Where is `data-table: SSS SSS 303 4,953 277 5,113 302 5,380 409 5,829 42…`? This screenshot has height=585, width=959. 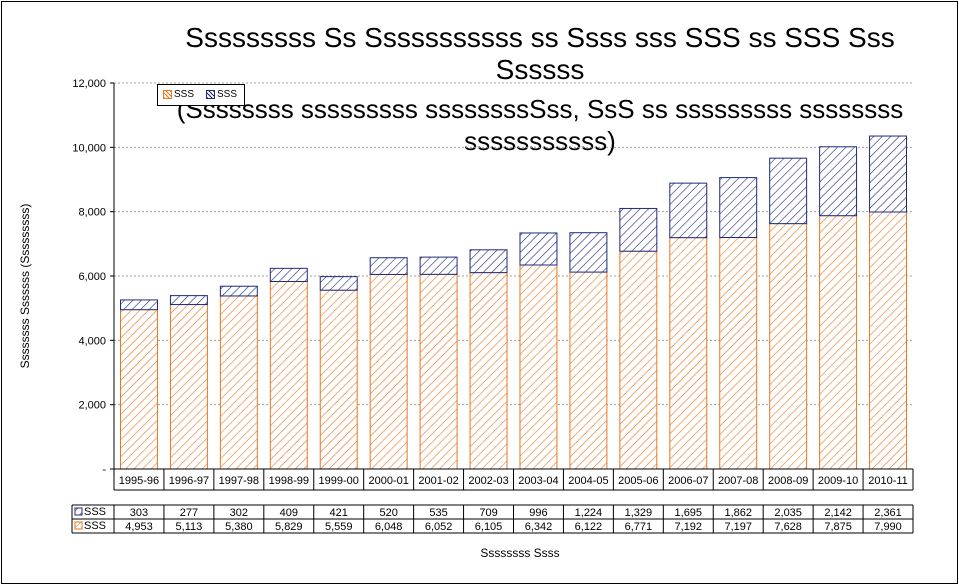 data-table: SSS SSS 303 4,953 277 5,113 302 5,380 409 5,829 42… is located at coordinates (492, 501).